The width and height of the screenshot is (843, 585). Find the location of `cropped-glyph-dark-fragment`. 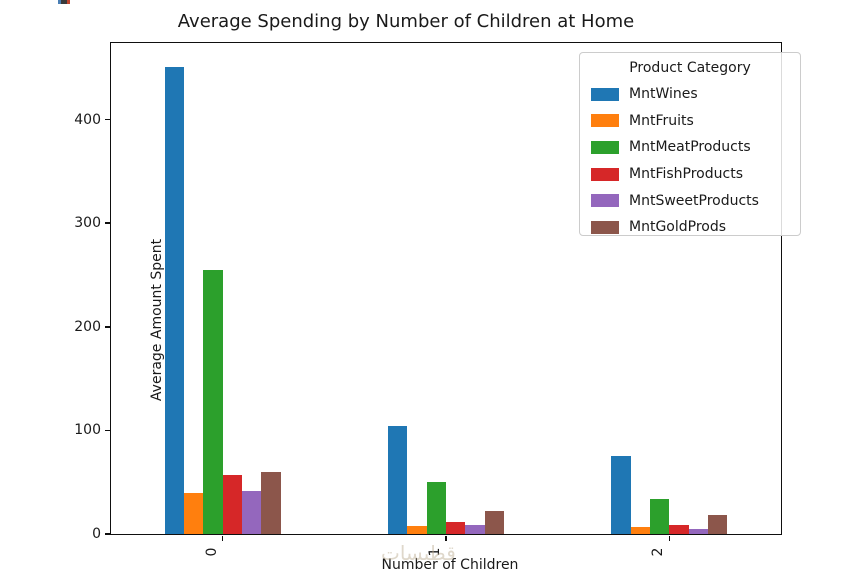

cropped-glyph-dark-fragment is located at coordinates (64, 2).